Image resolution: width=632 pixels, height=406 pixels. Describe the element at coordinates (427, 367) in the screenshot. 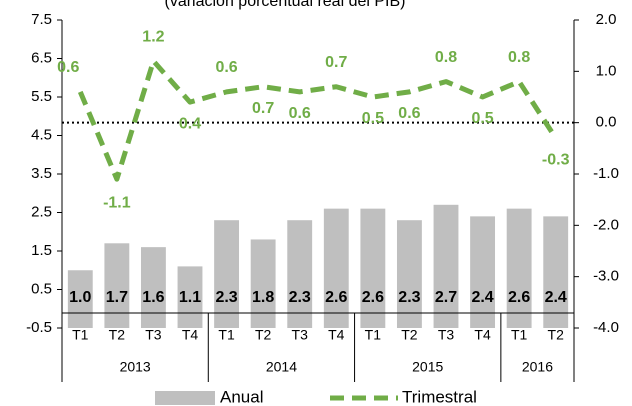

I see `x-group-label: 2015` at that location.